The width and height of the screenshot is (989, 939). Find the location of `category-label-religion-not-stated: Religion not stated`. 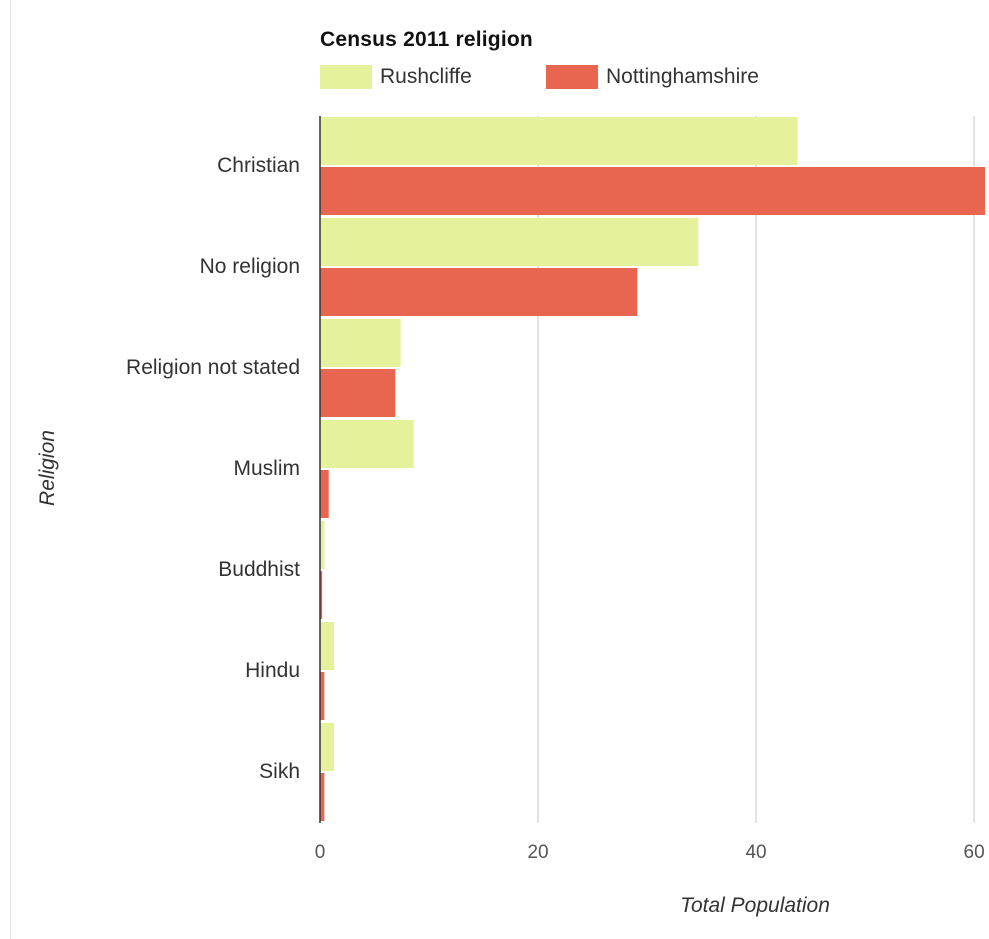

category-label-religion-not-stated: Religion not stated is located at coordinates (213, 367).